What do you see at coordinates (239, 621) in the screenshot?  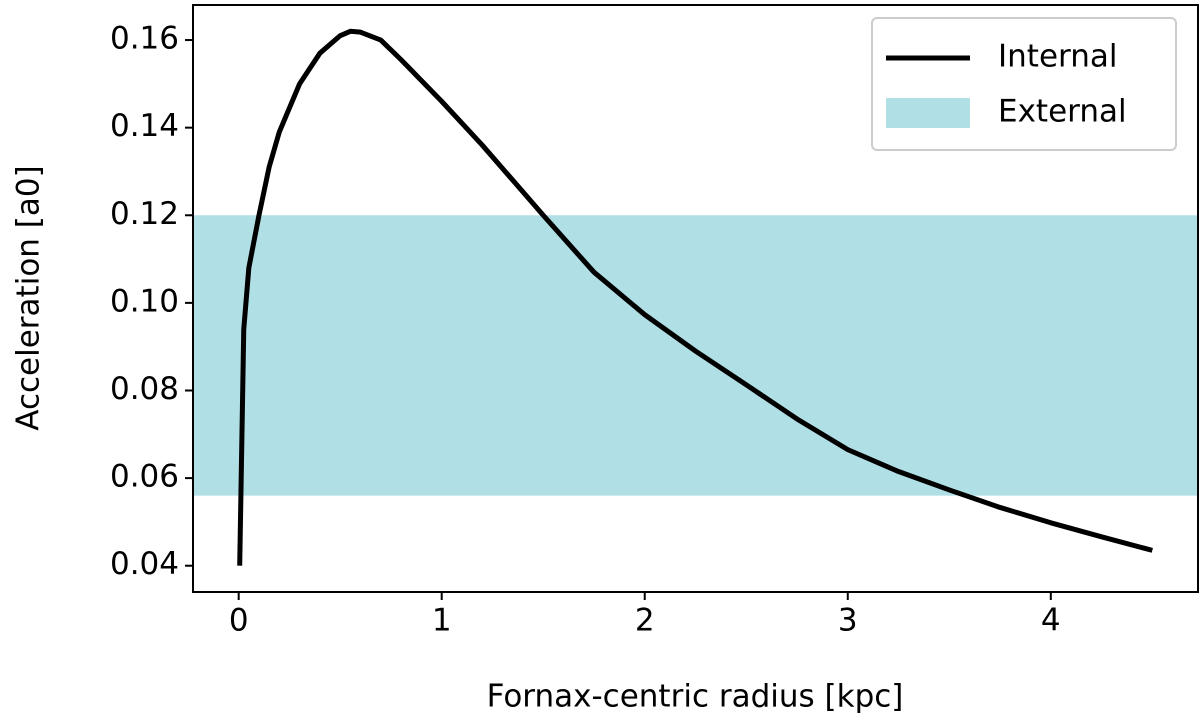 I see `x-tick-label: 0` at bounding box center [239, 621].